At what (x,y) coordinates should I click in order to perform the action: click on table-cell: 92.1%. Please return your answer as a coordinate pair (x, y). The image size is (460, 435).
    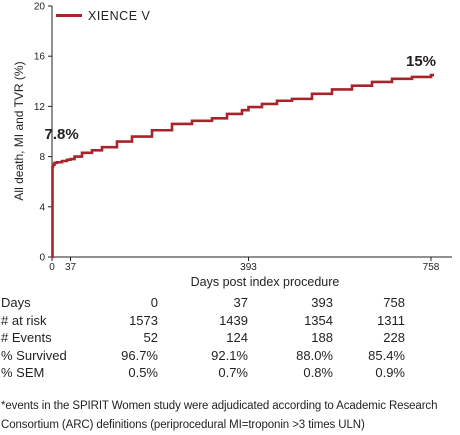
    Looking at the image, I should click on (229, 355).